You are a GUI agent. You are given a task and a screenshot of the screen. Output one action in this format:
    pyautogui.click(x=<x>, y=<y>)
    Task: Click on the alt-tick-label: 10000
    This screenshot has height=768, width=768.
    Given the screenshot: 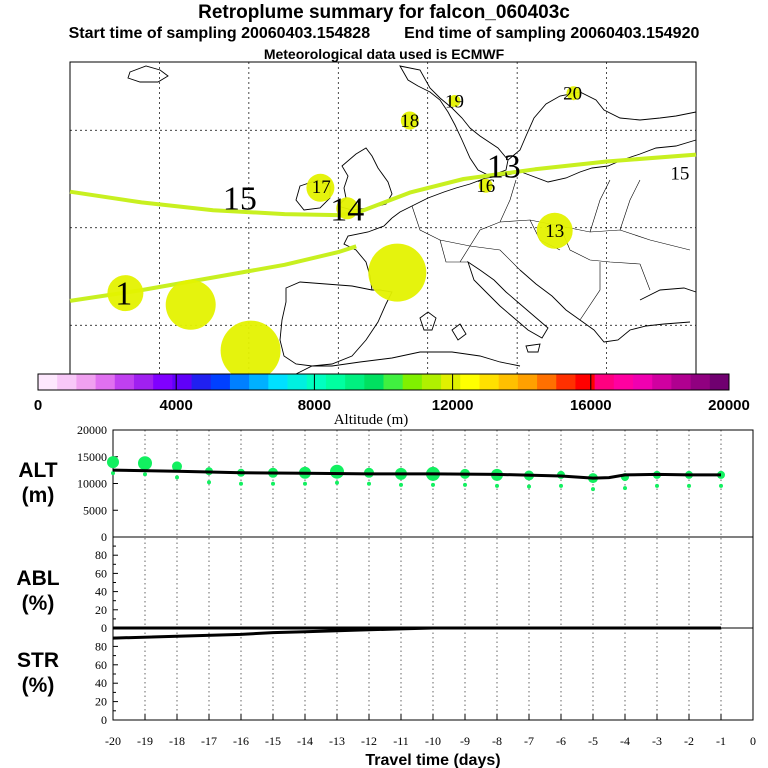 What is the action you would take?
    pyautogui.click(x=92, y=484)
    